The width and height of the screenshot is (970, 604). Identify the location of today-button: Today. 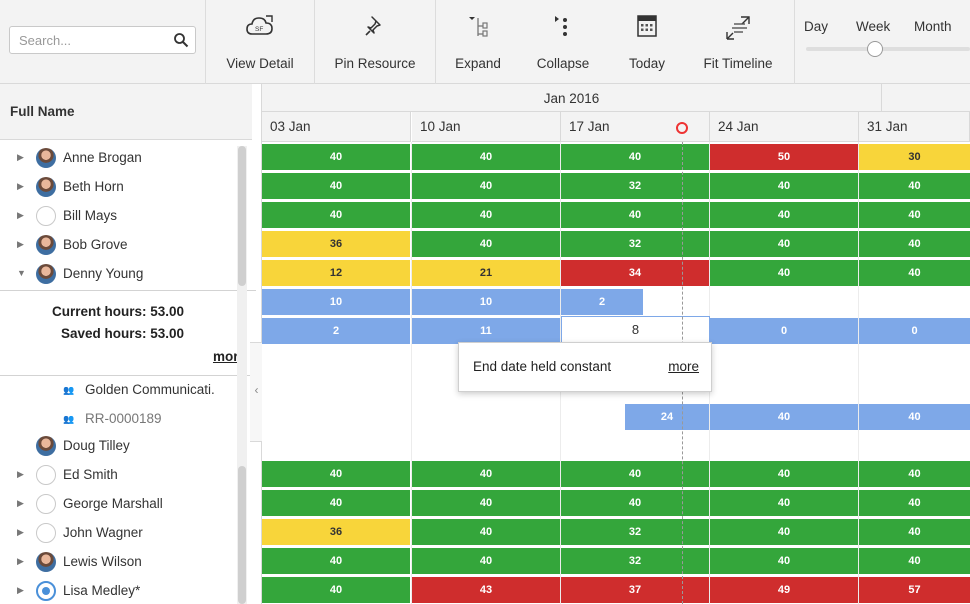
(647, 42).